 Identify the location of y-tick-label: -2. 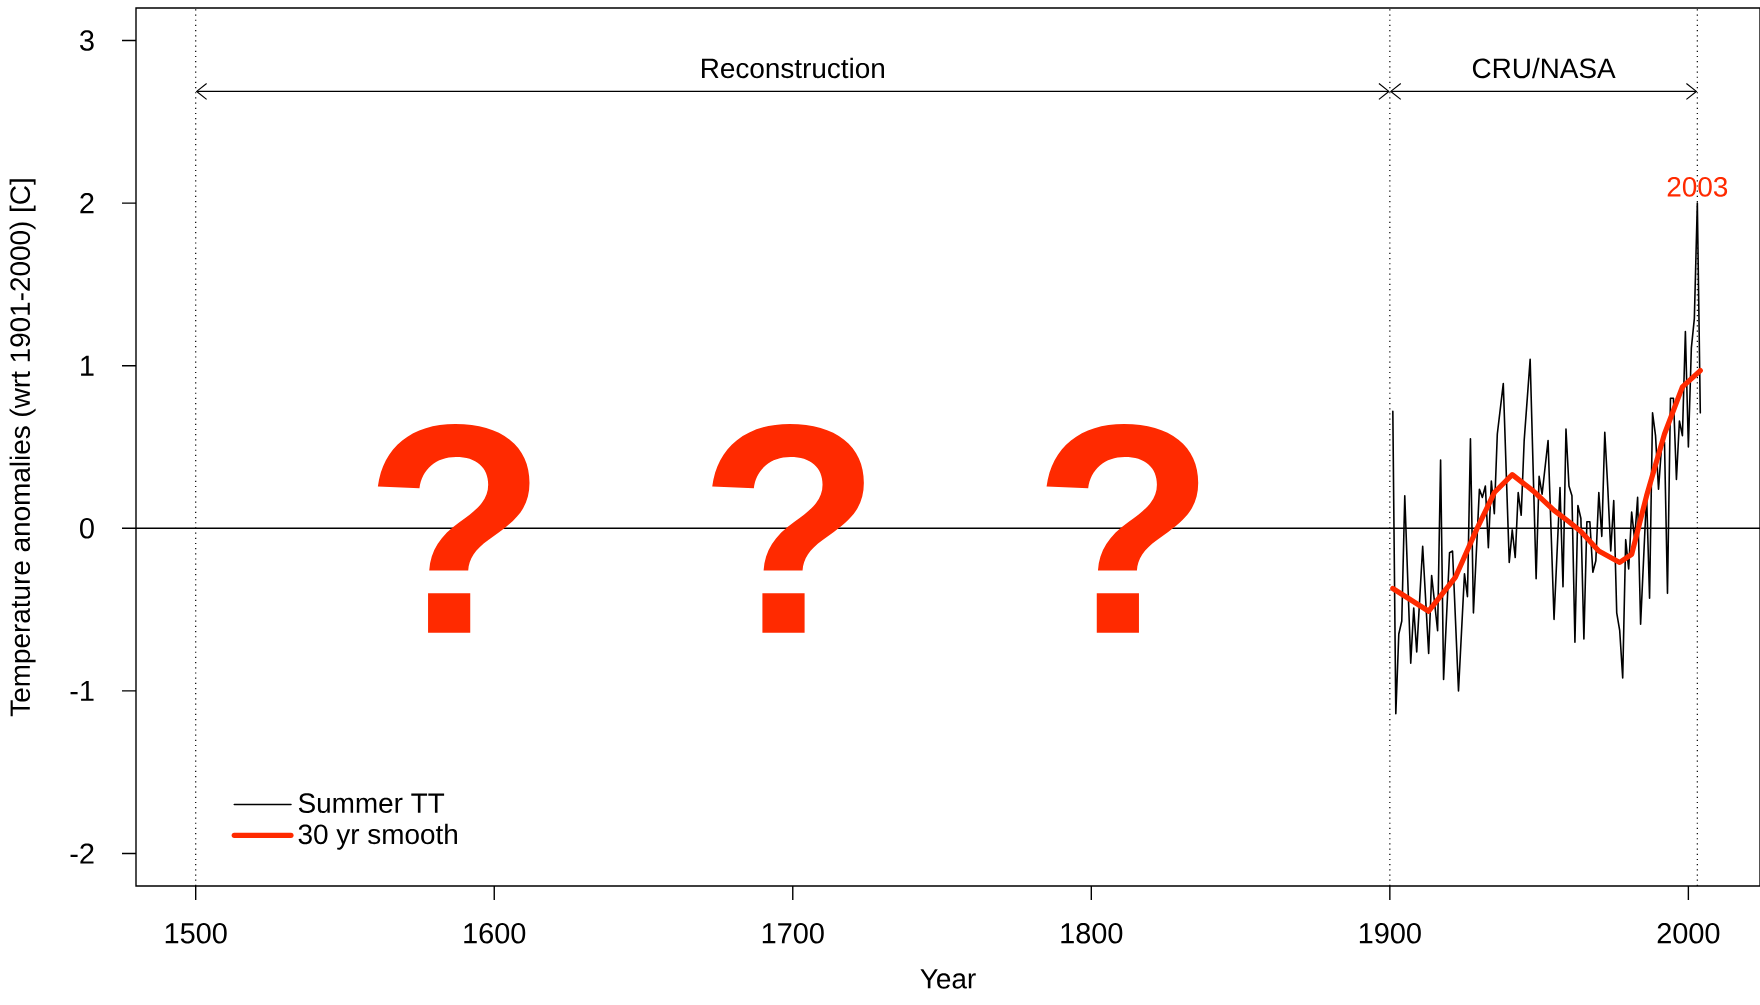
(82, 853).